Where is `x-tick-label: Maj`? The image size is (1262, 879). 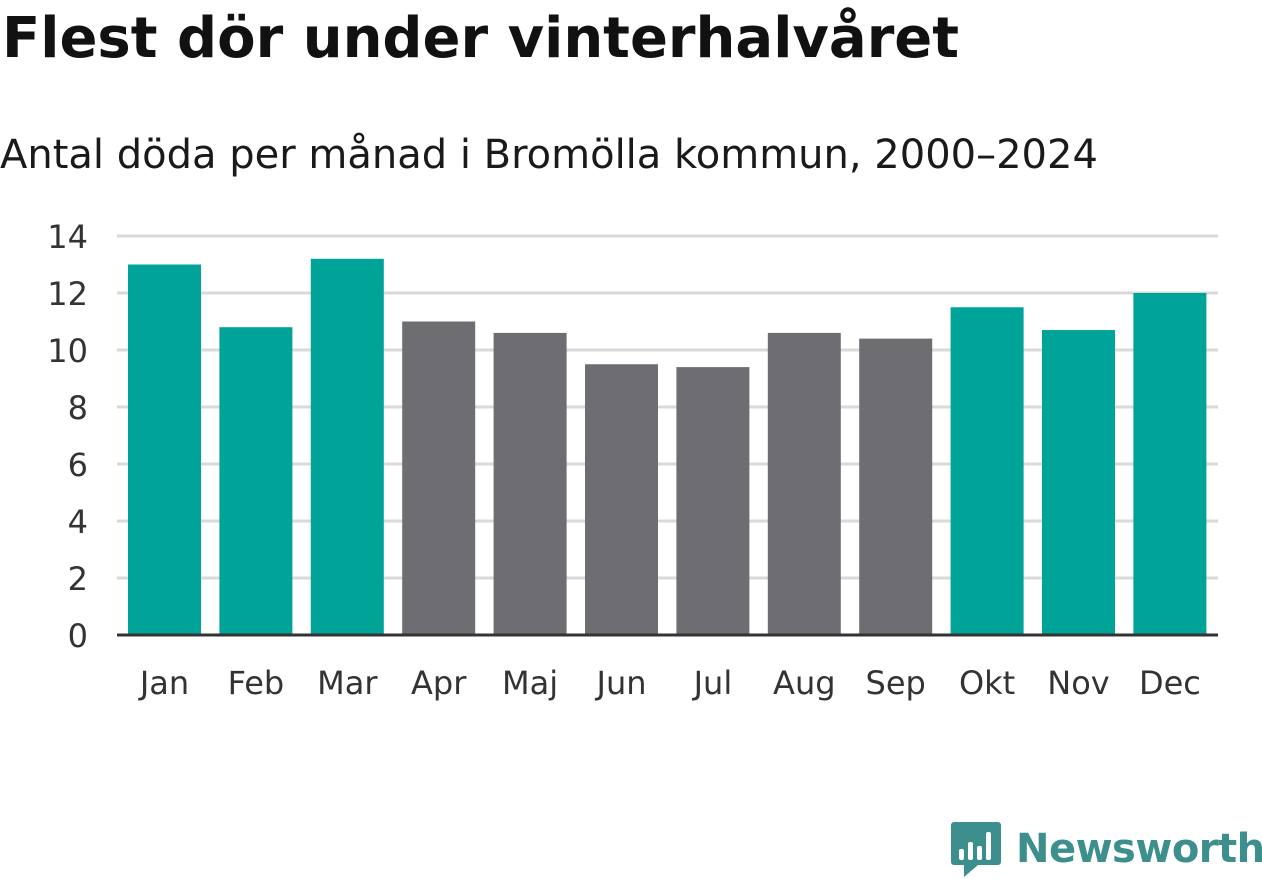 x-tick-label: Maj is located at coordinates (530, 683).